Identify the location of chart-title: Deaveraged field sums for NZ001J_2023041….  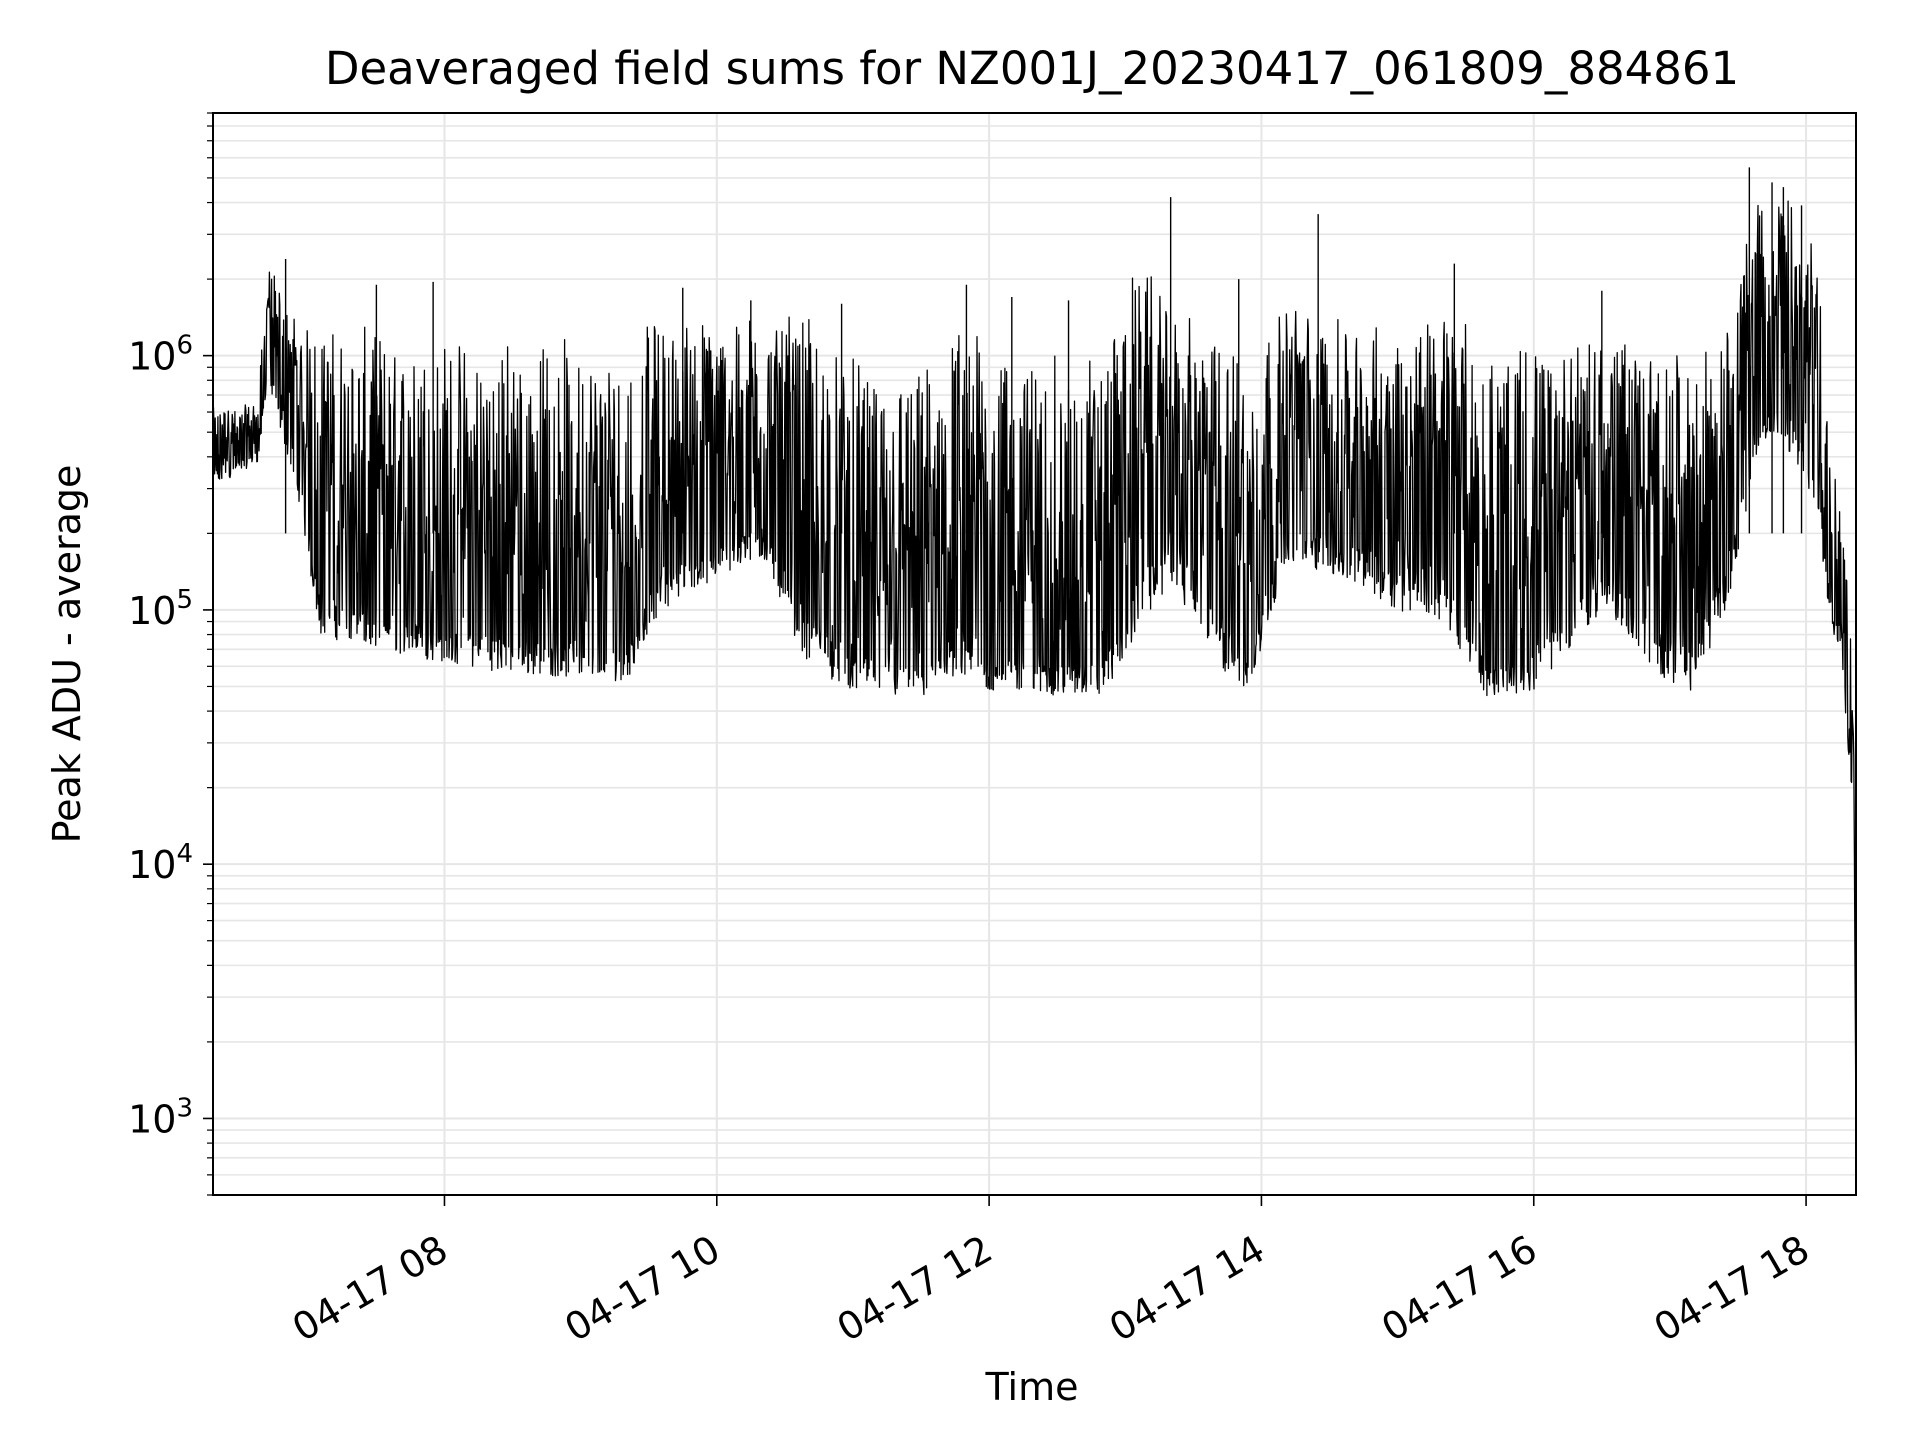
(1032, 68).